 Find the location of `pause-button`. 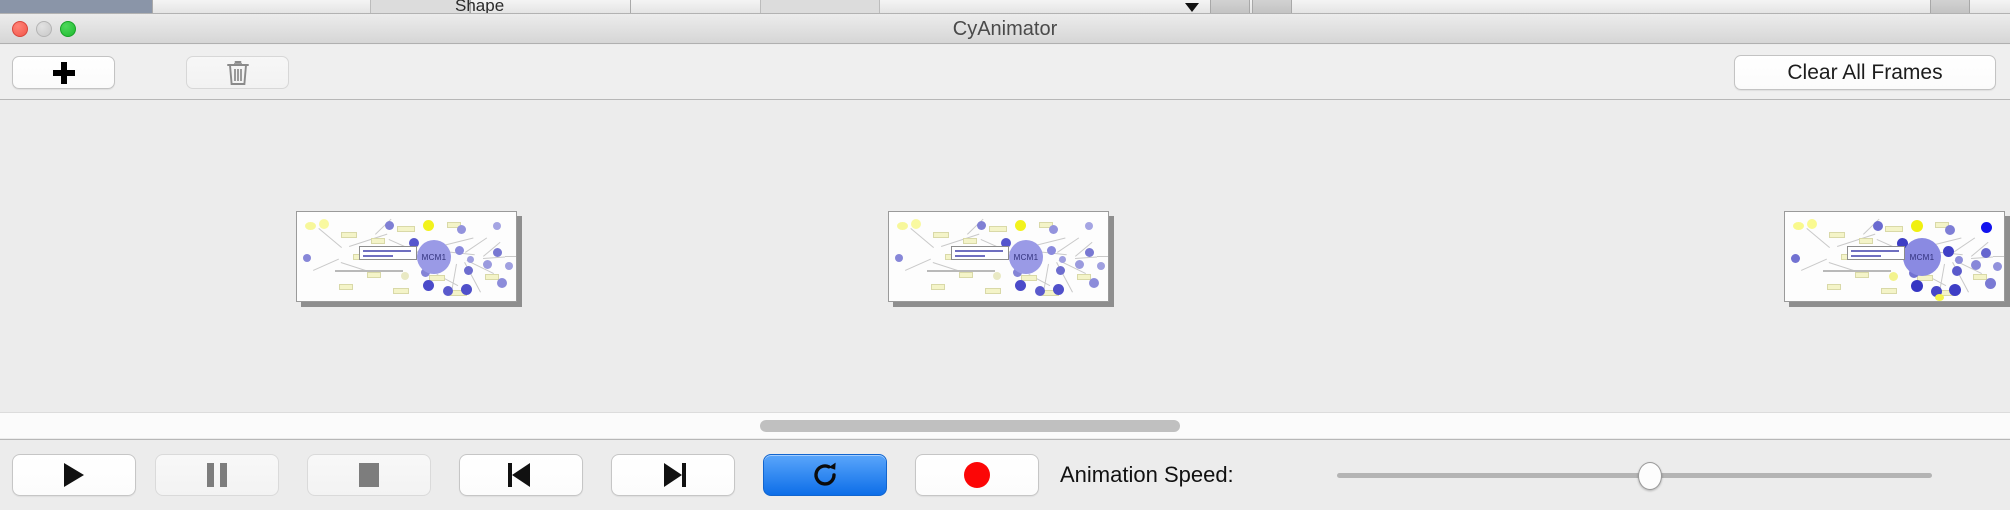

pause-button is located at coordinates (217, 475).